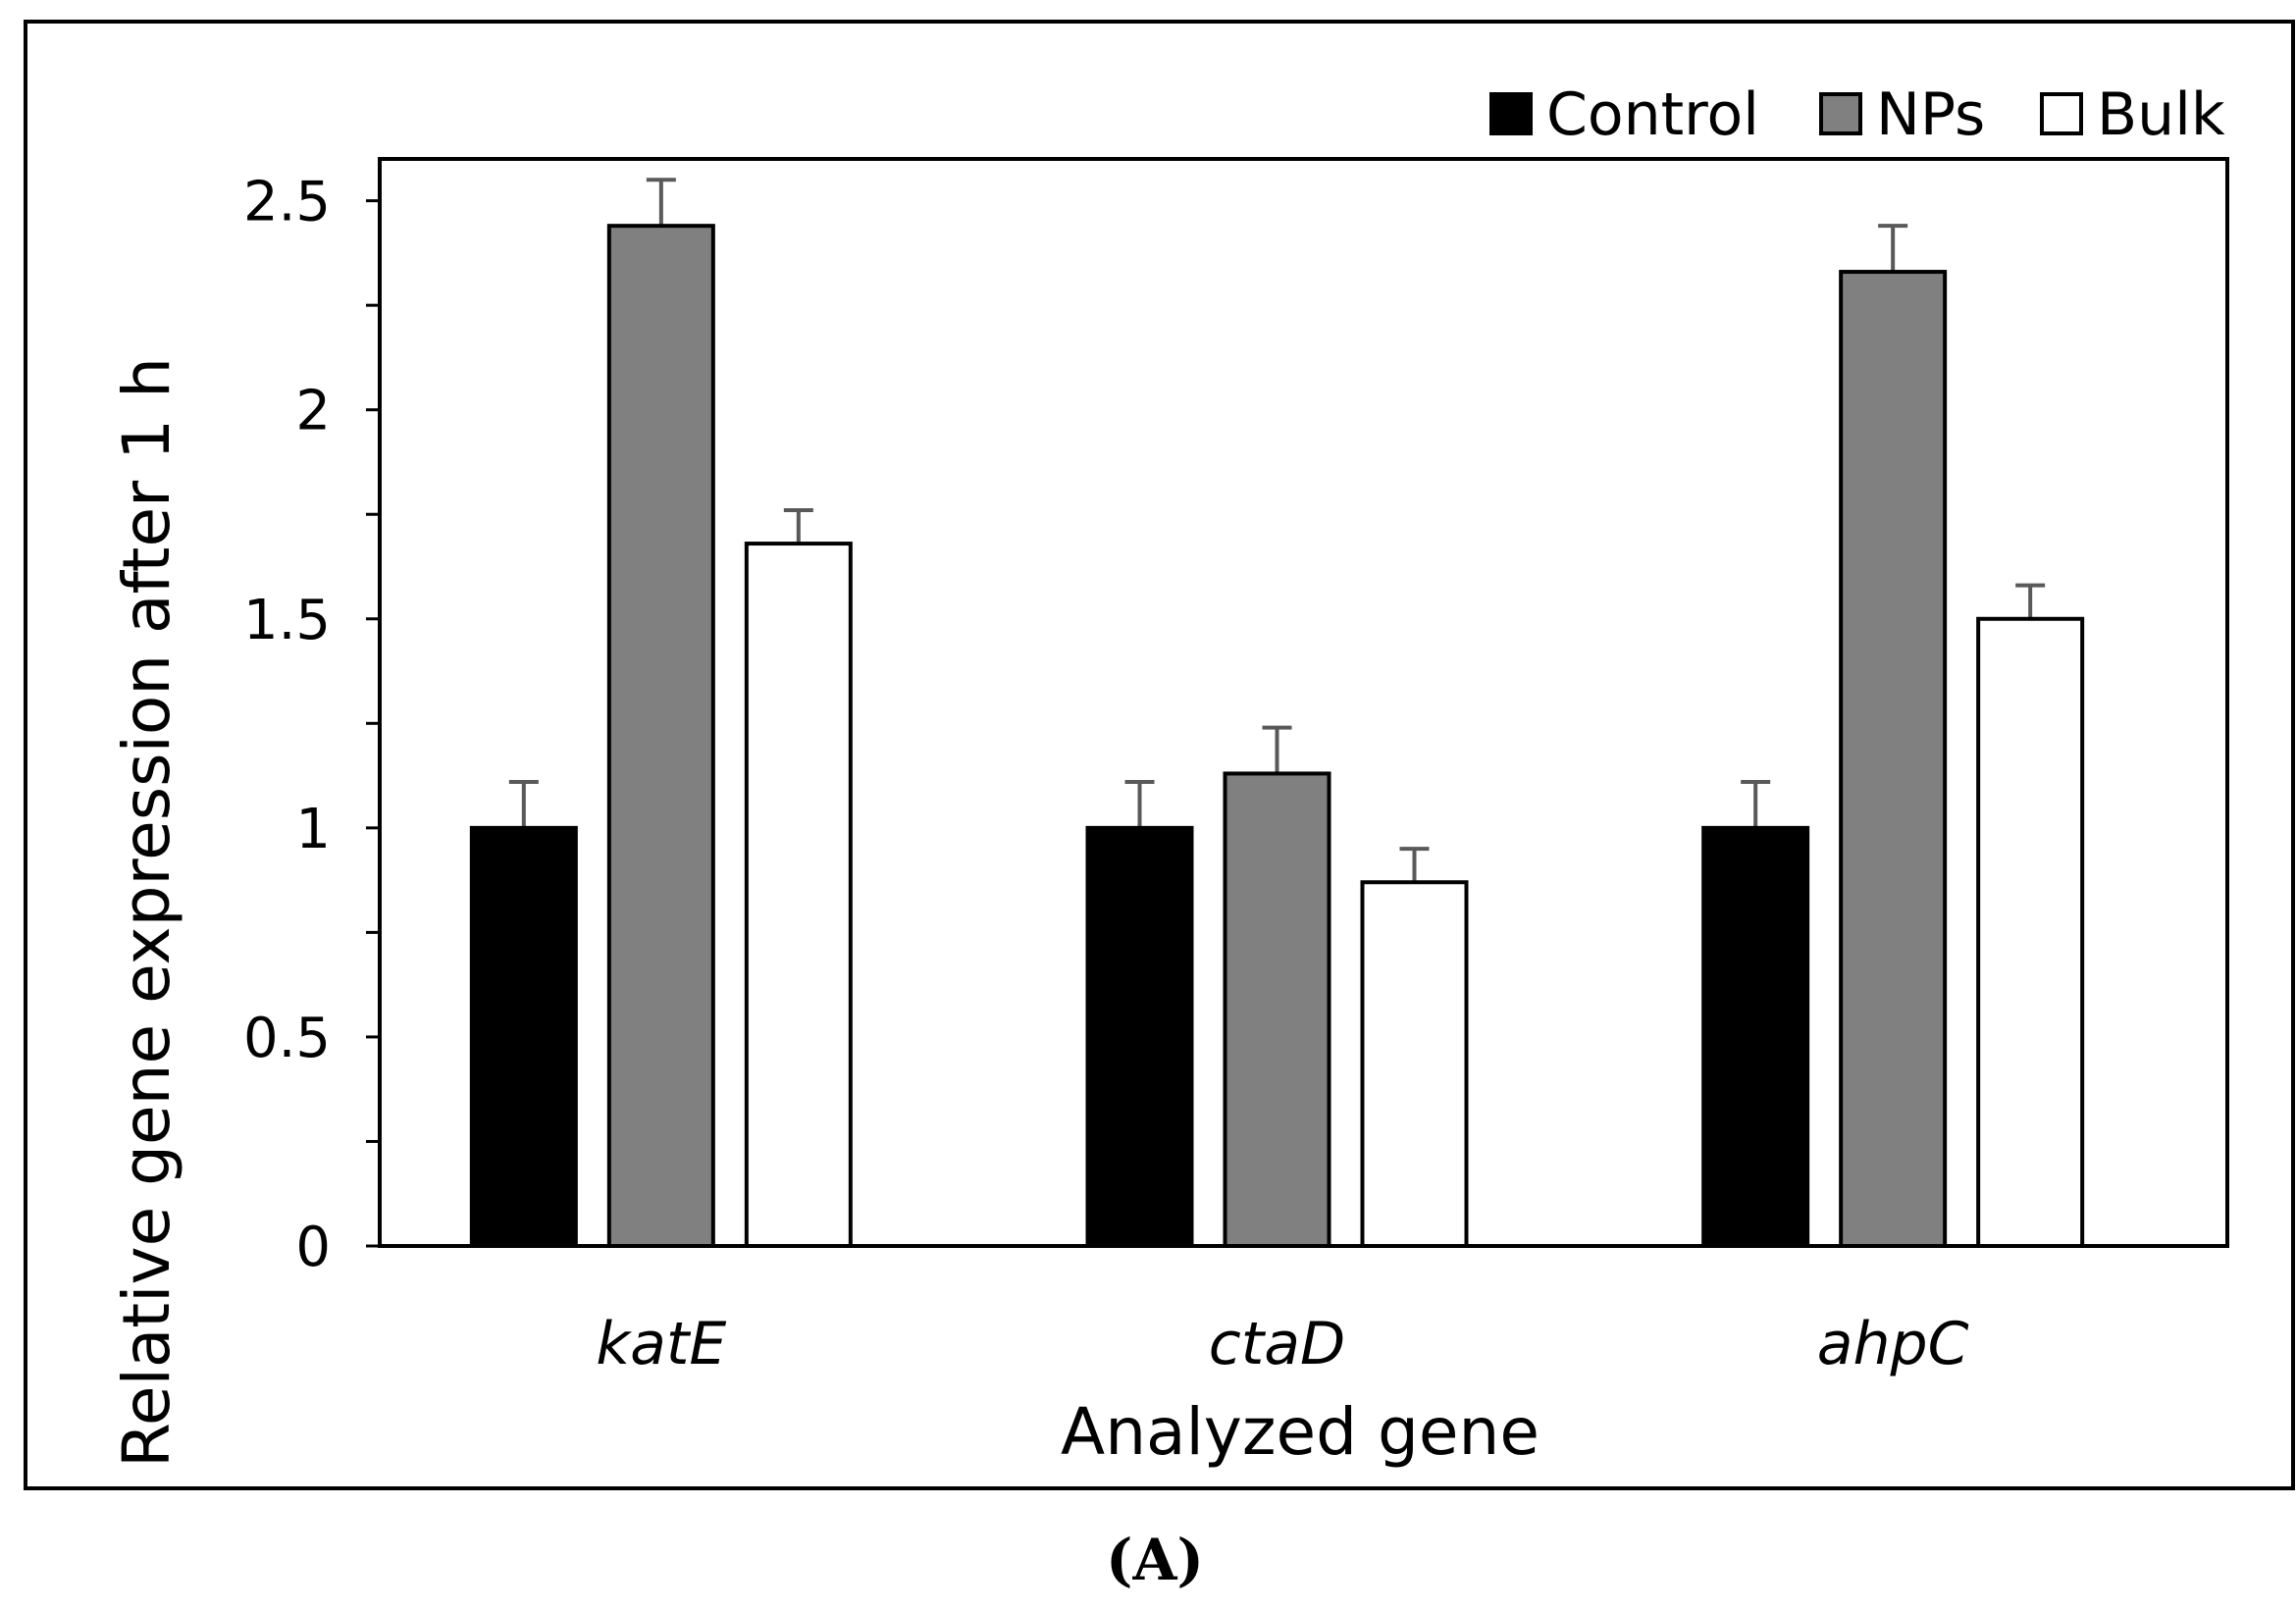 This screenshot has width=2296, height=1609. I want to click on legend: Control NPs Bulk, so click(1857, 114).